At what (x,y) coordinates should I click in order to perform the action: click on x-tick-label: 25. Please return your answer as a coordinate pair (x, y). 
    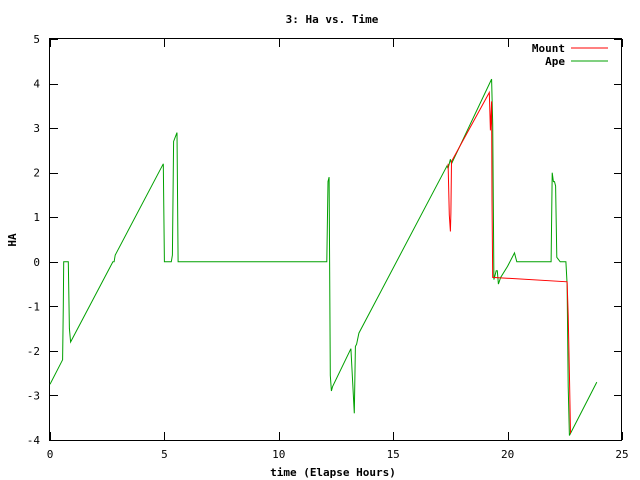
    Looking at the image, I should click on (621, 454).